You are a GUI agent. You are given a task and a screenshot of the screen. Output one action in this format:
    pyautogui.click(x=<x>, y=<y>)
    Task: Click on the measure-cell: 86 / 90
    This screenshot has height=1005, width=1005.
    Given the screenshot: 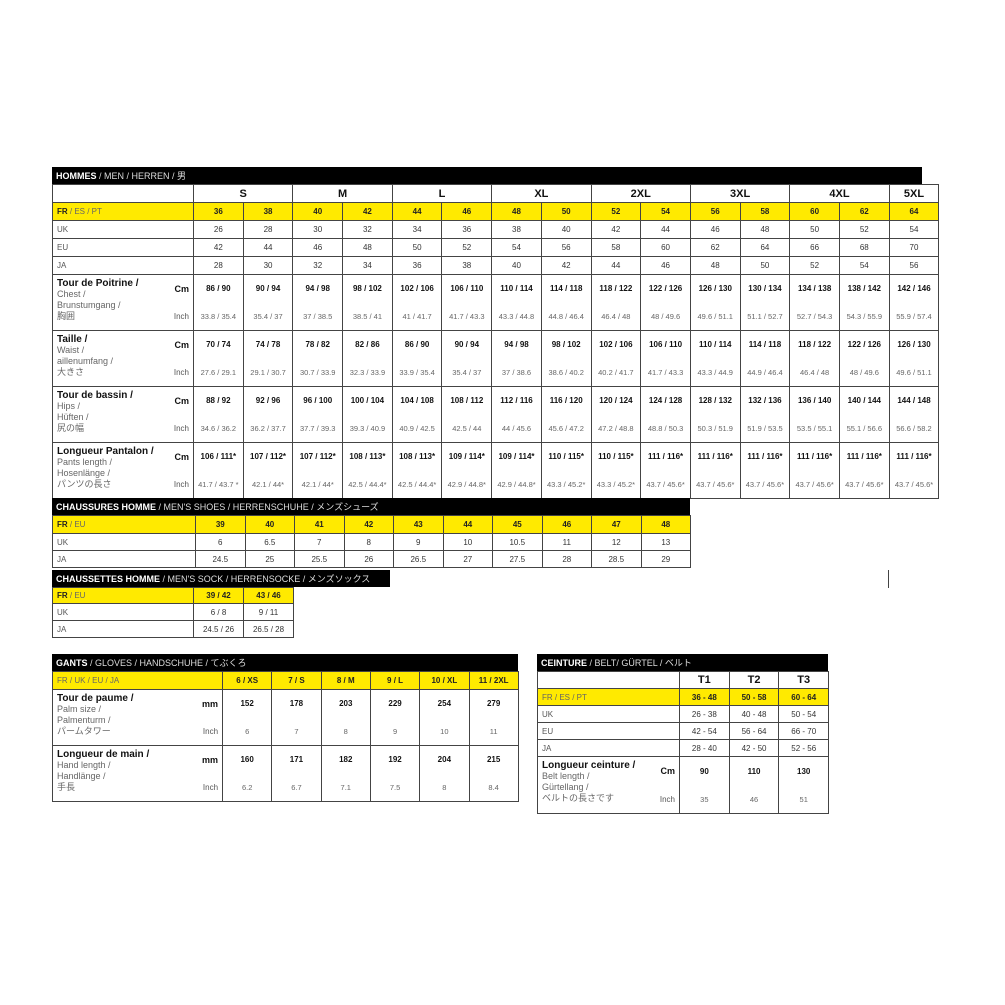 What is the action you would take?
    pyautogui.click(x=218, y=288)
    